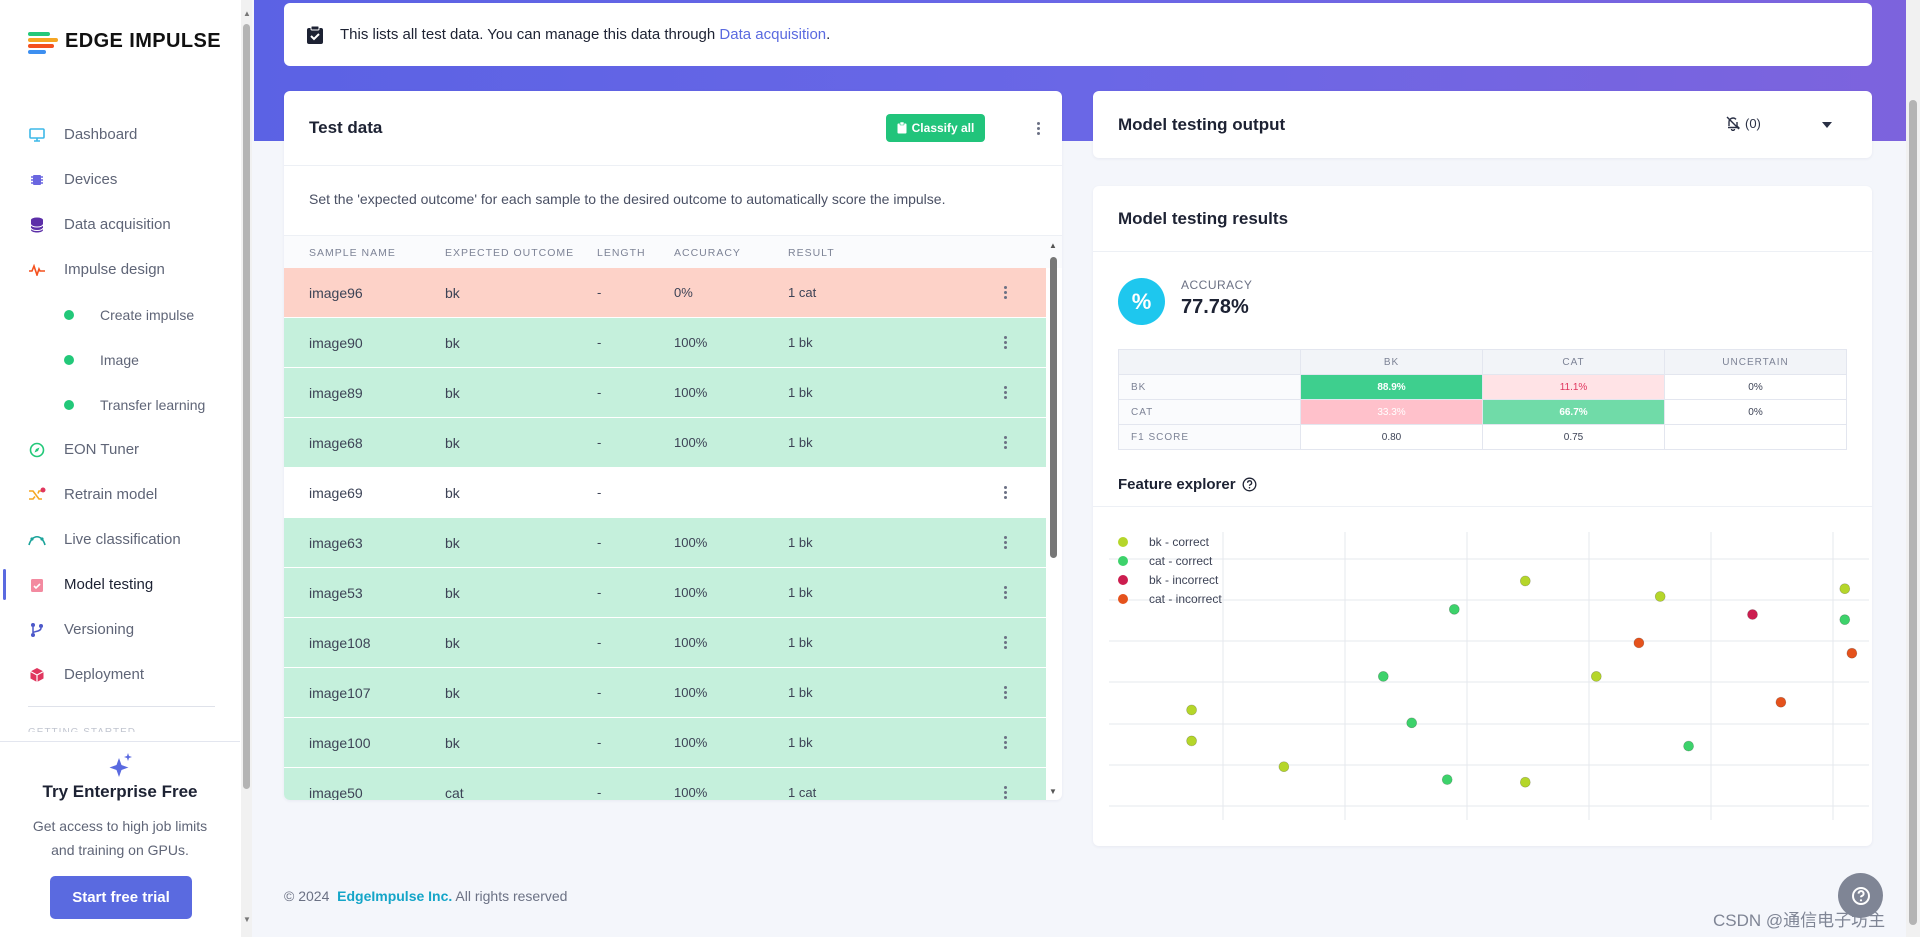 The height and width of the screenshot is (937, 1920). Describe the element at coordinates (1482, 251) in the screenshot. I see `divider` at that location.